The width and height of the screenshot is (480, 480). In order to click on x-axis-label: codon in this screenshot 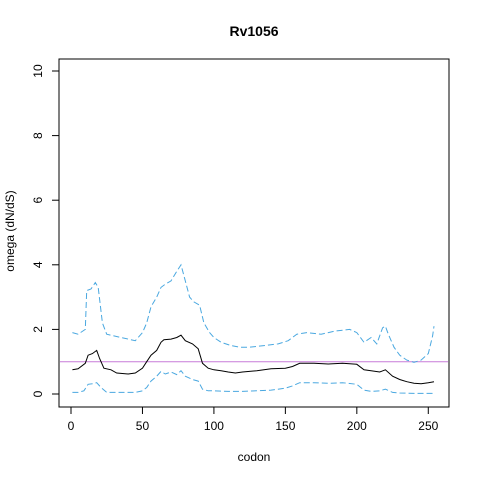, I will do `click(254, 457)`.